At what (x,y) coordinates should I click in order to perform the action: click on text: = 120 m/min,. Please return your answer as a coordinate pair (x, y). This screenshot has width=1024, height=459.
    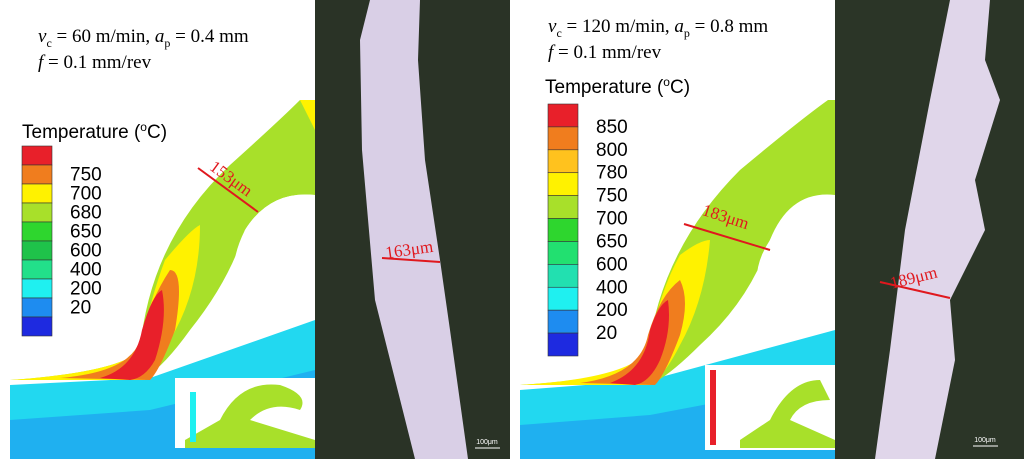
    Looking at the image, I should click on (618, 26).